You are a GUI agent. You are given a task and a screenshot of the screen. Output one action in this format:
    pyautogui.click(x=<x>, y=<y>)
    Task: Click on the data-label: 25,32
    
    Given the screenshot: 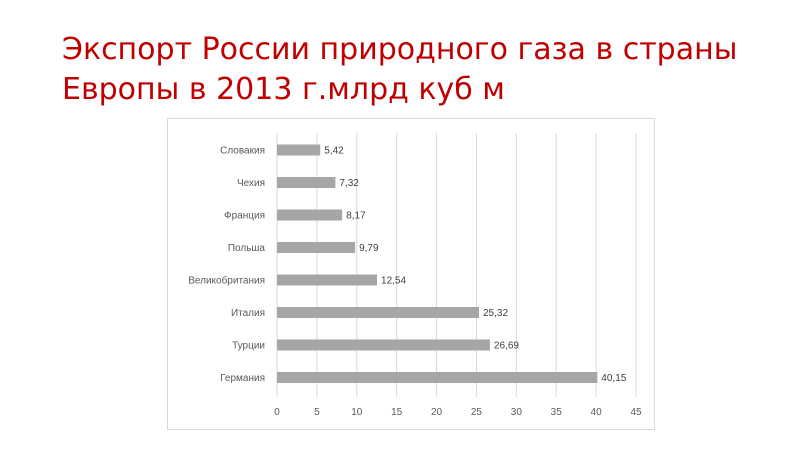 What is the action you would take?
    pyautogui.click(x=495, y=313)
    